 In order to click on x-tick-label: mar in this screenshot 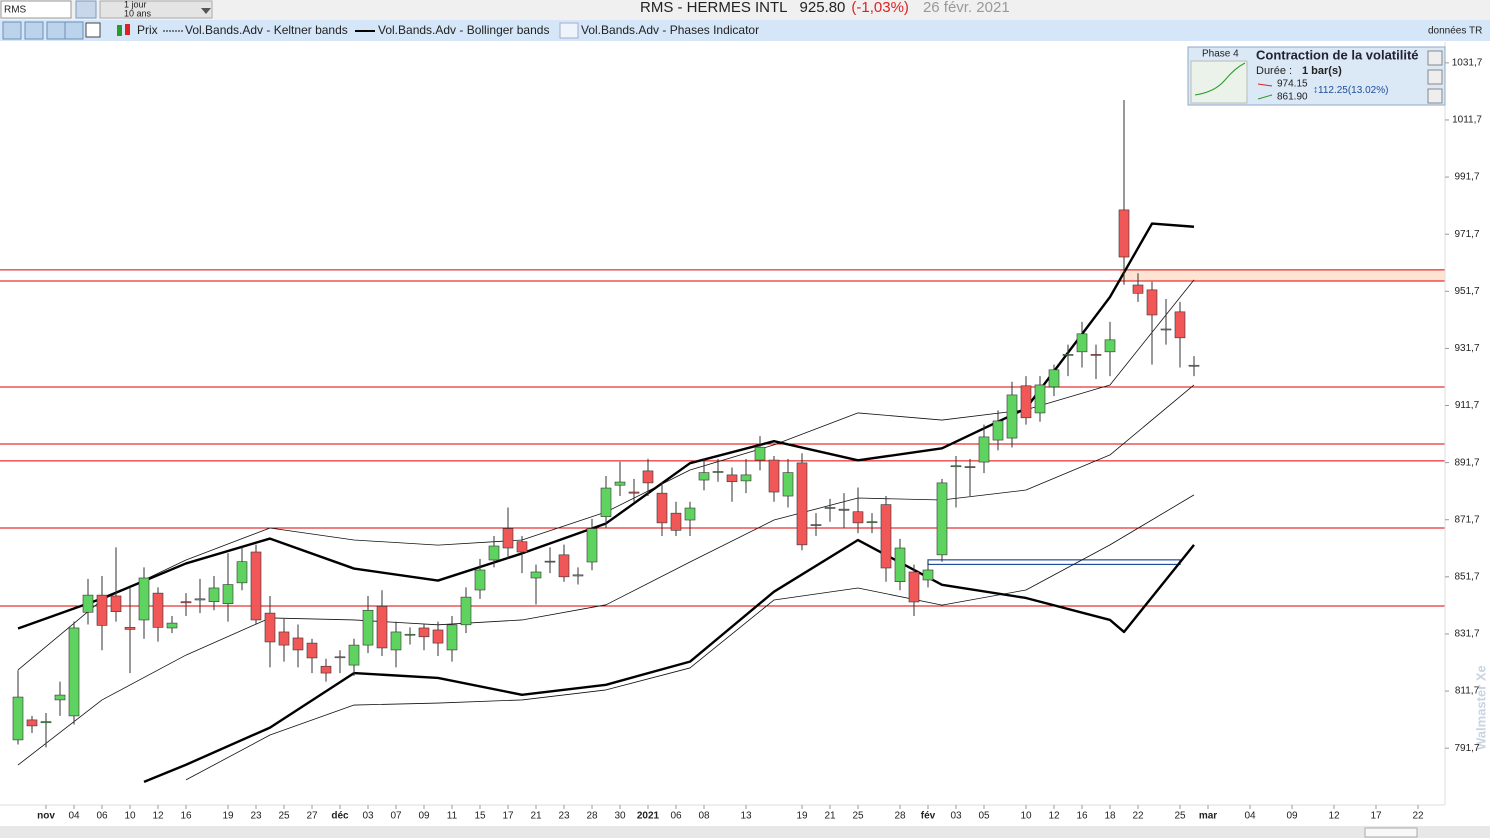, I will do `click(1208, 816)`.